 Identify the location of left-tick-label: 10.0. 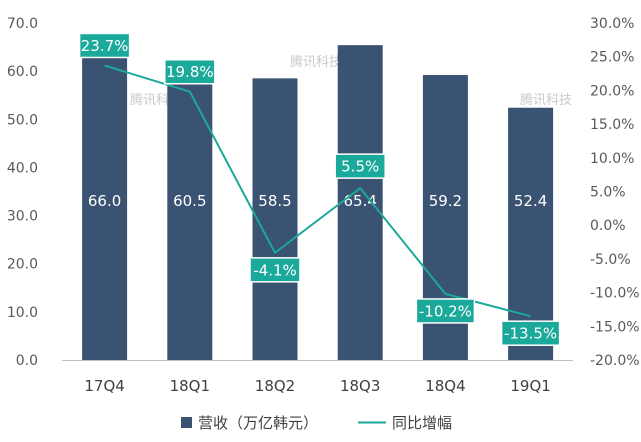
(22, 313).